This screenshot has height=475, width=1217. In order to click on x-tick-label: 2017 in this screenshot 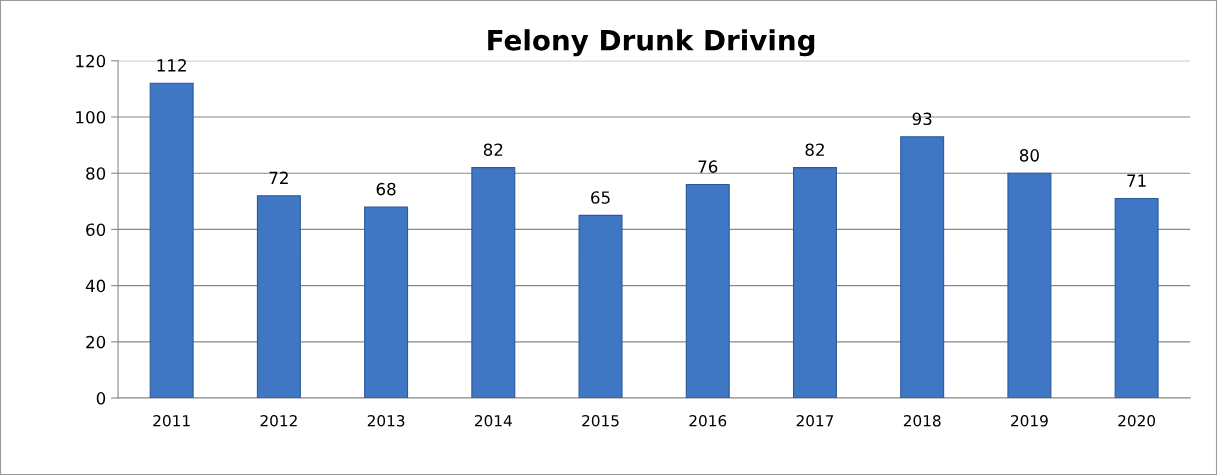, I will do `click(815, 420)`.